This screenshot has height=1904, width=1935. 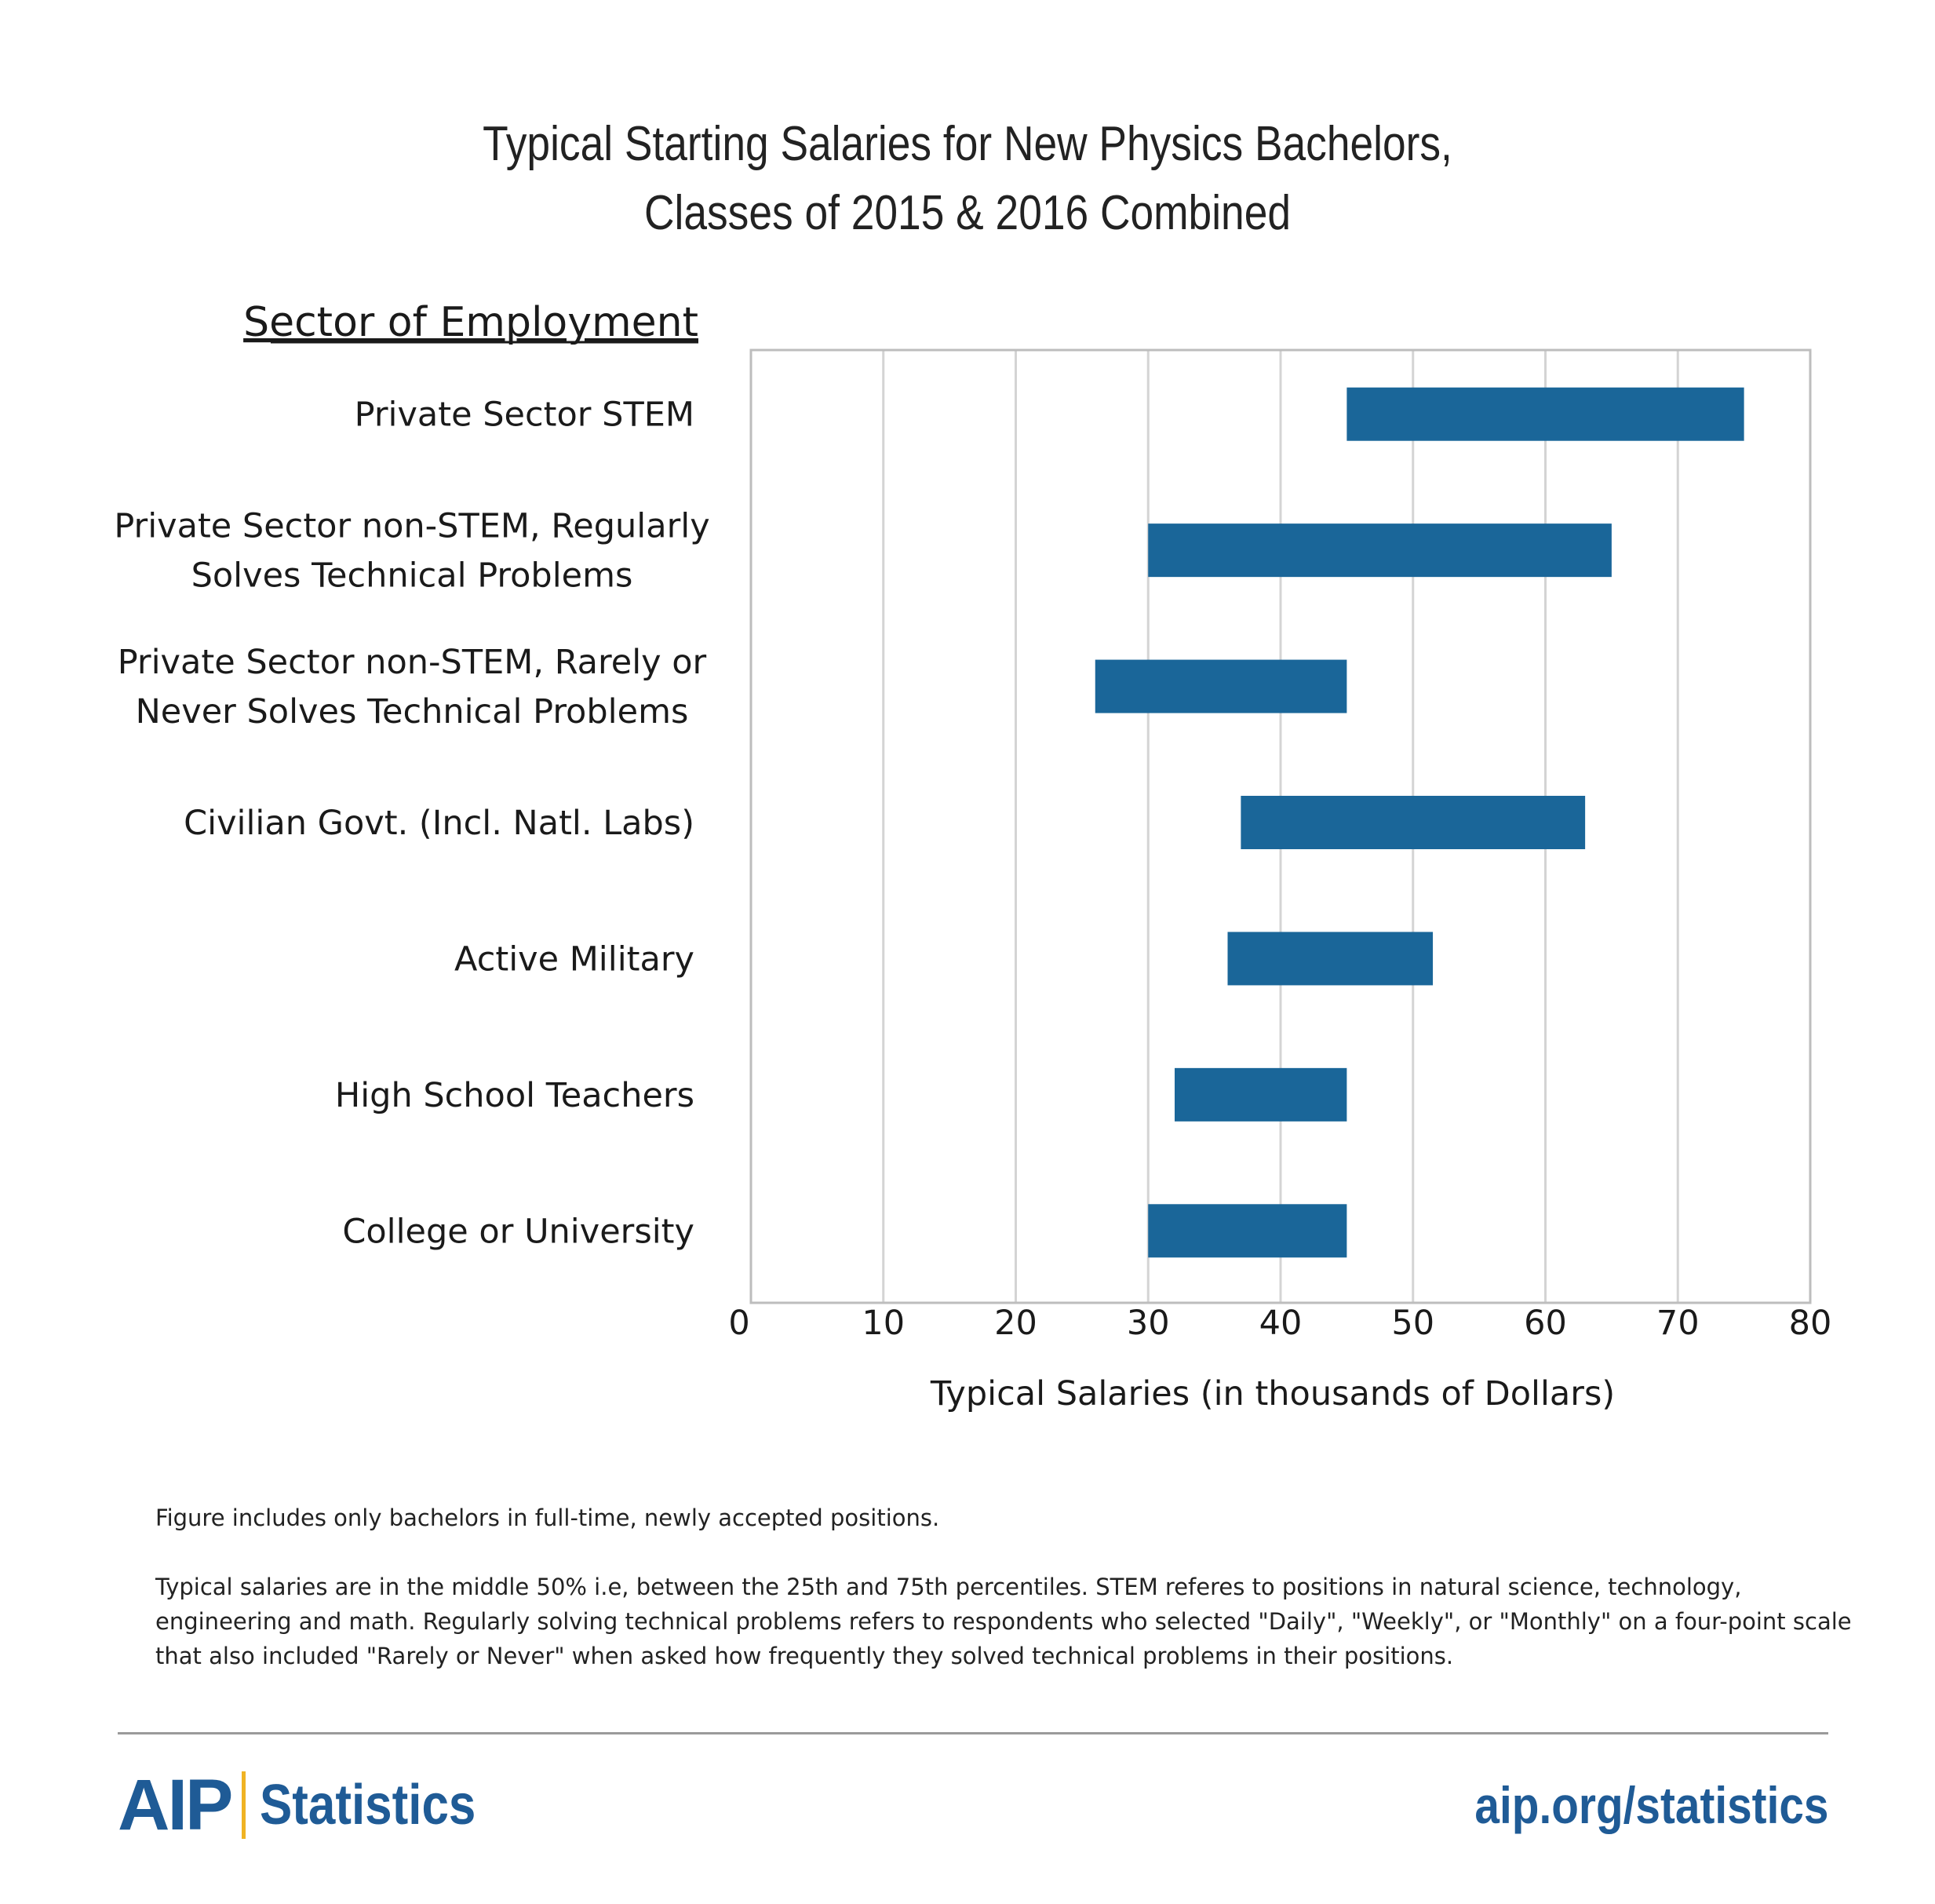 I want to click on category-label: High School Teachers, so click(x=514, y=1095).